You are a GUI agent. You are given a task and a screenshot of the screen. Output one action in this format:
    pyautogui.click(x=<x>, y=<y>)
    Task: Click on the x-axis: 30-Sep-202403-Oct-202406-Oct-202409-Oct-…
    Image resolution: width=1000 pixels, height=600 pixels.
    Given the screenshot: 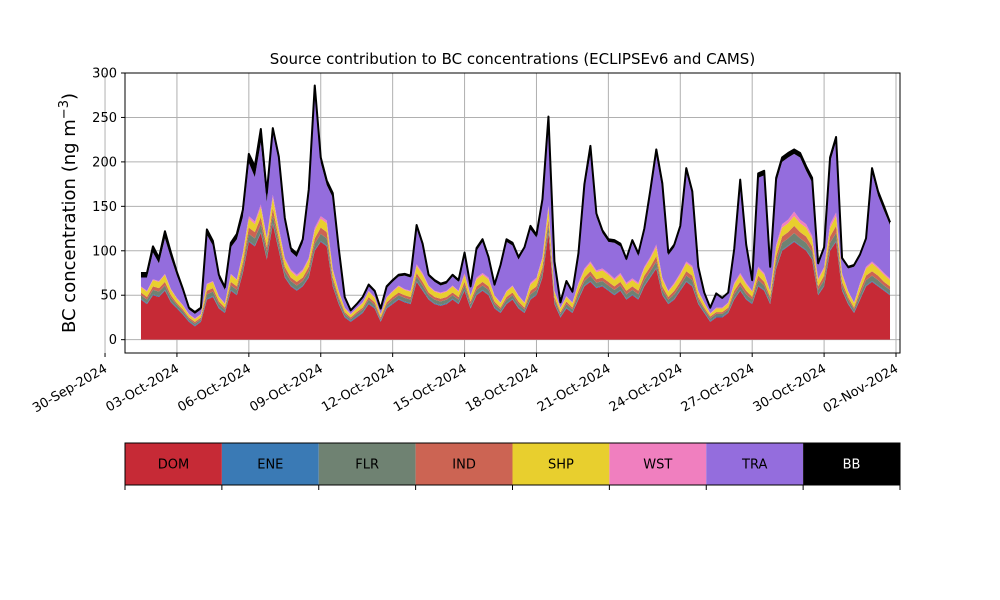 What is the action you would take?
    pyautogui.click(x=465, y=384)
    